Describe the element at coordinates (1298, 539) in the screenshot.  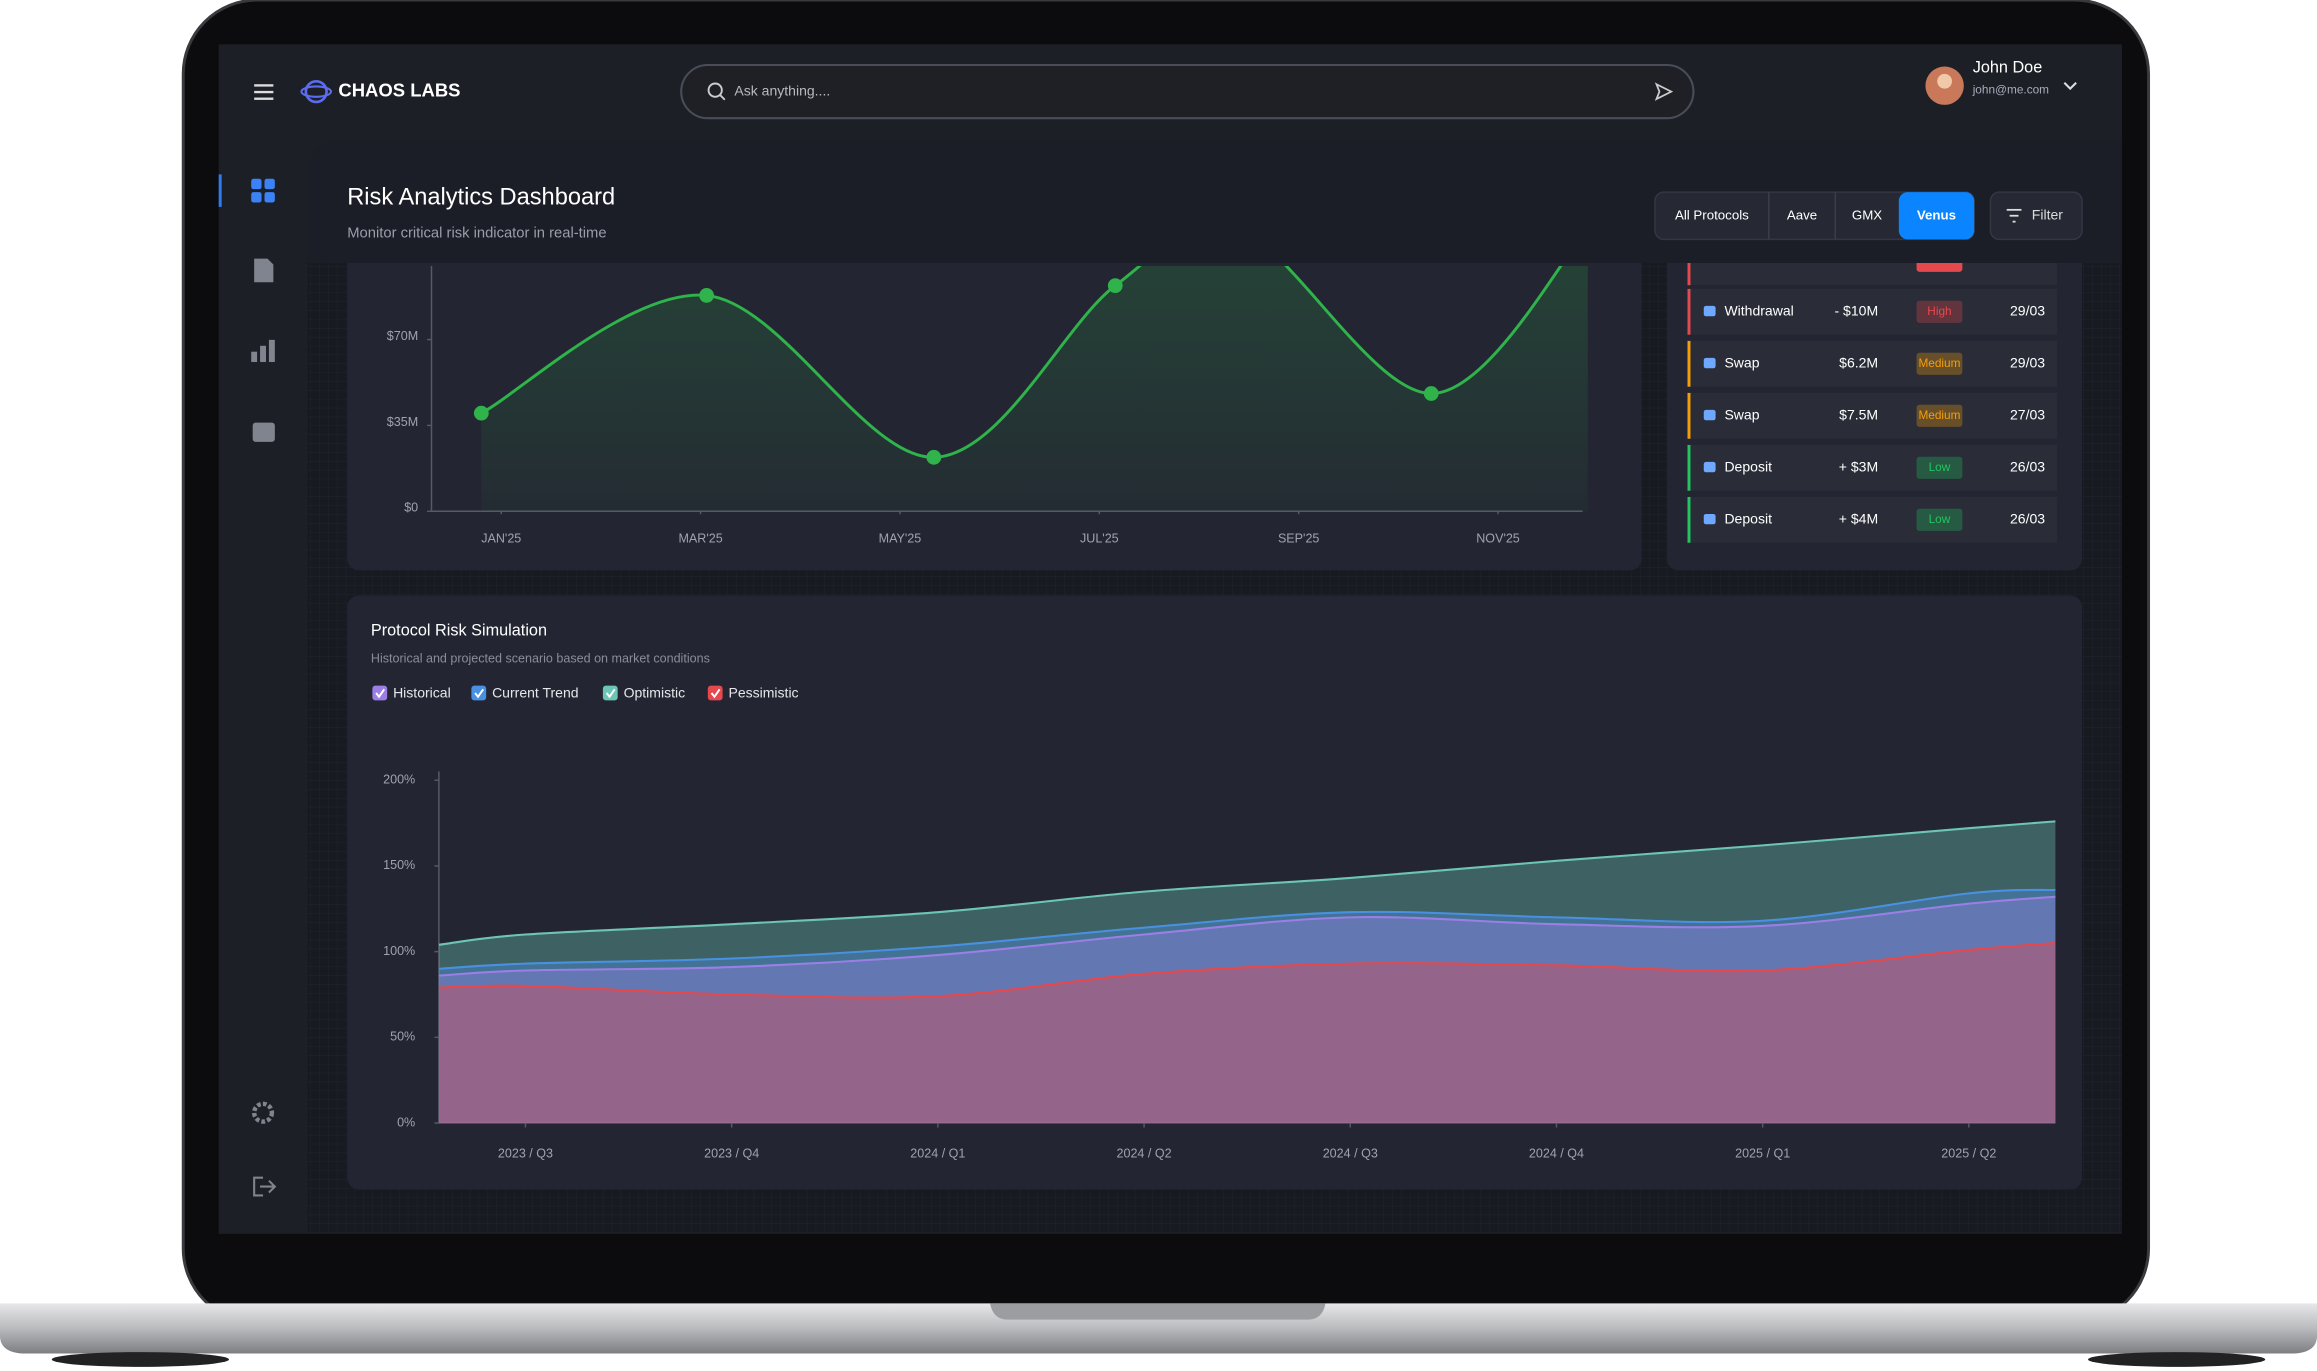
I see `x-tick-label: SEP'25` at that location.